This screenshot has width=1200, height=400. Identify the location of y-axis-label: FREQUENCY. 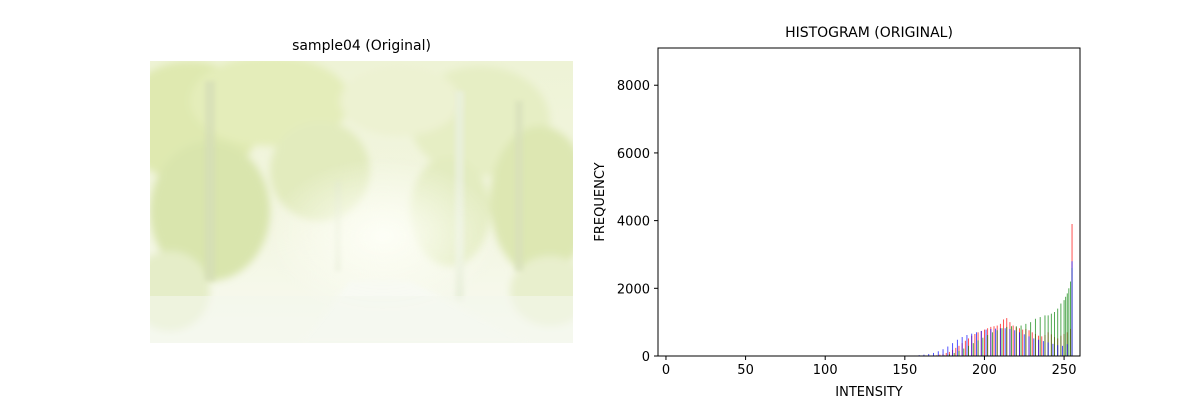
(600, 201).